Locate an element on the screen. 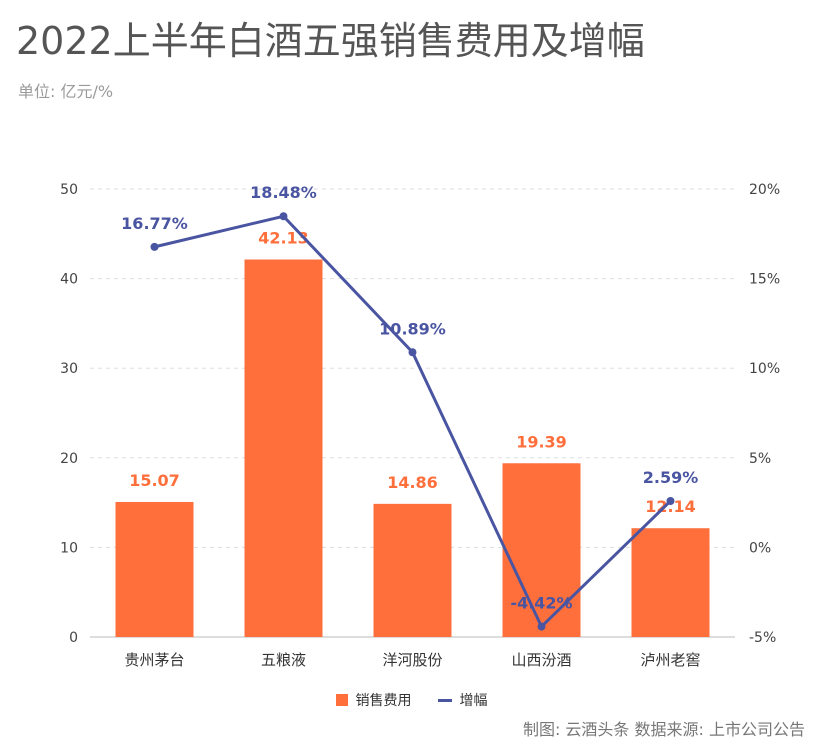 Image resolution: width=823 pixels, height=748 pixels. legend-item-line: 增幅 is located at coordinates (462, 700).